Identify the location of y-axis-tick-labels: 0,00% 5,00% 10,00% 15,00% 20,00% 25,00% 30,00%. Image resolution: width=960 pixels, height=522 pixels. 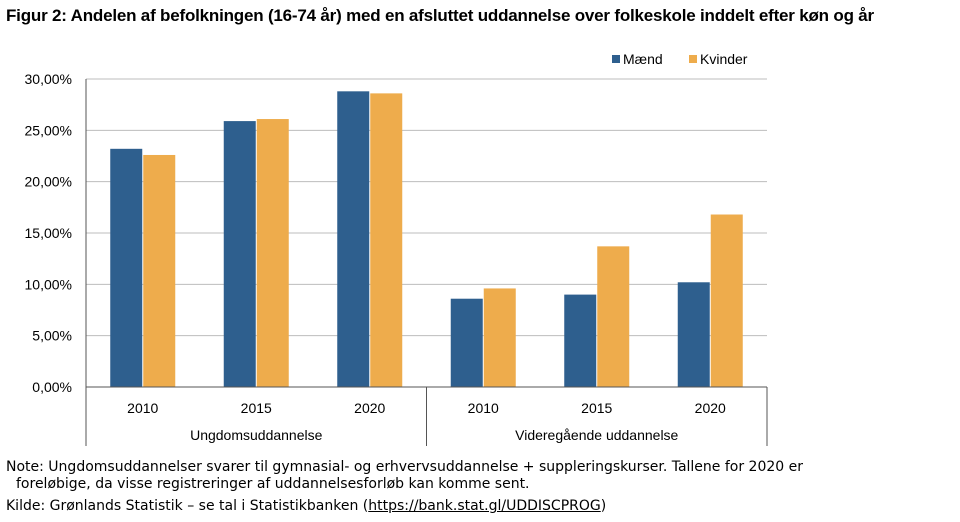
(48, 233).